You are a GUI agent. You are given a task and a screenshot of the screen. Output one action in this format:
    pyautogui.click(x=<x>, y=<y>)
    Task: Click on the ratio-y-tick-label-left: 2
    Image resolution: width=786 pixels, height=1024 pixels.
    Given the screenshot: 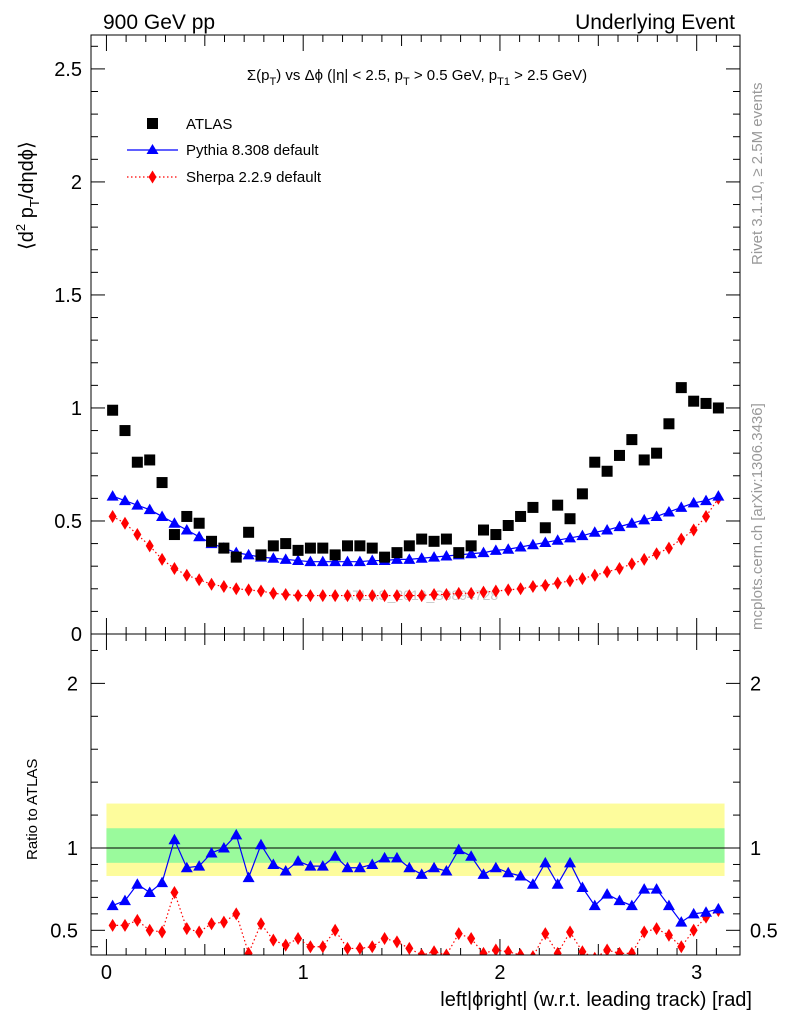 What is the action you would take?
    pyautogui.click(x=72, y=684)
    